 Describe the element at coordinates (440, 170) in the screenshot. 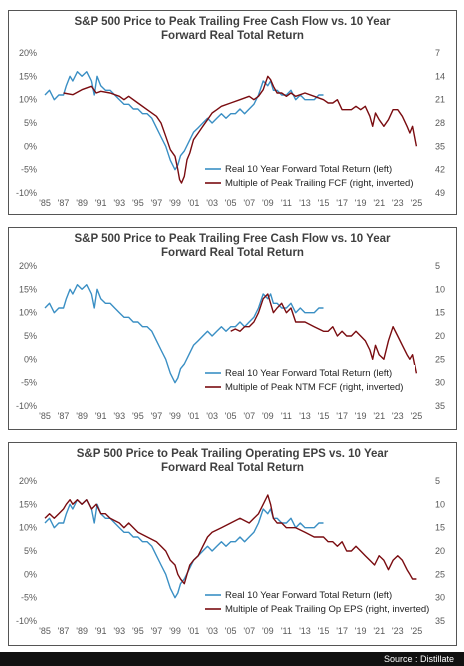

I see `y-right-tick-label: 42` at that location.